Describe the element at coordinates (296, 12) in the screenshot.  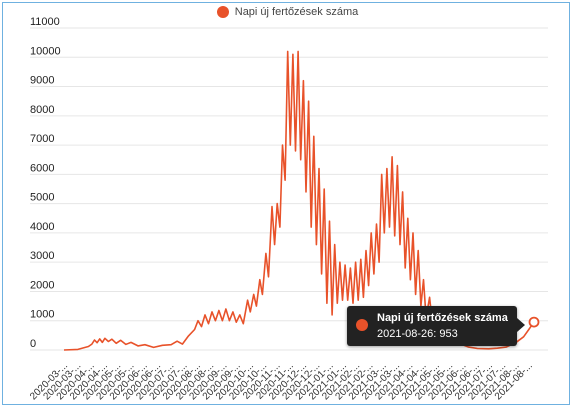
I see `legend-label: Napi új fertőzések száma` at that location.